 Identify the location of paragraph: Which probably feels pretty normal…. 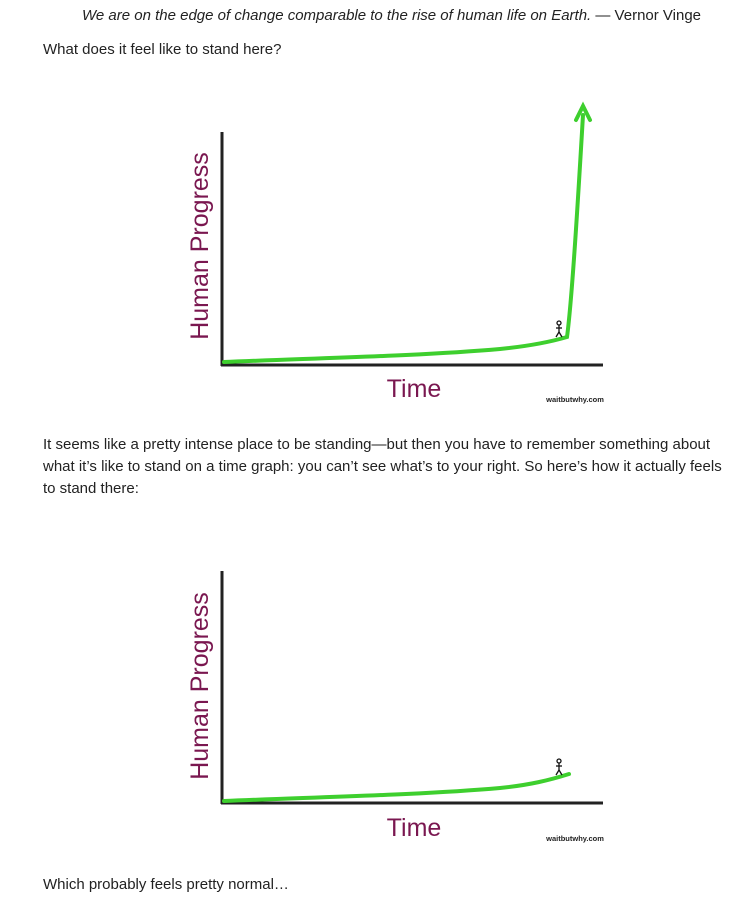
(166, 884).